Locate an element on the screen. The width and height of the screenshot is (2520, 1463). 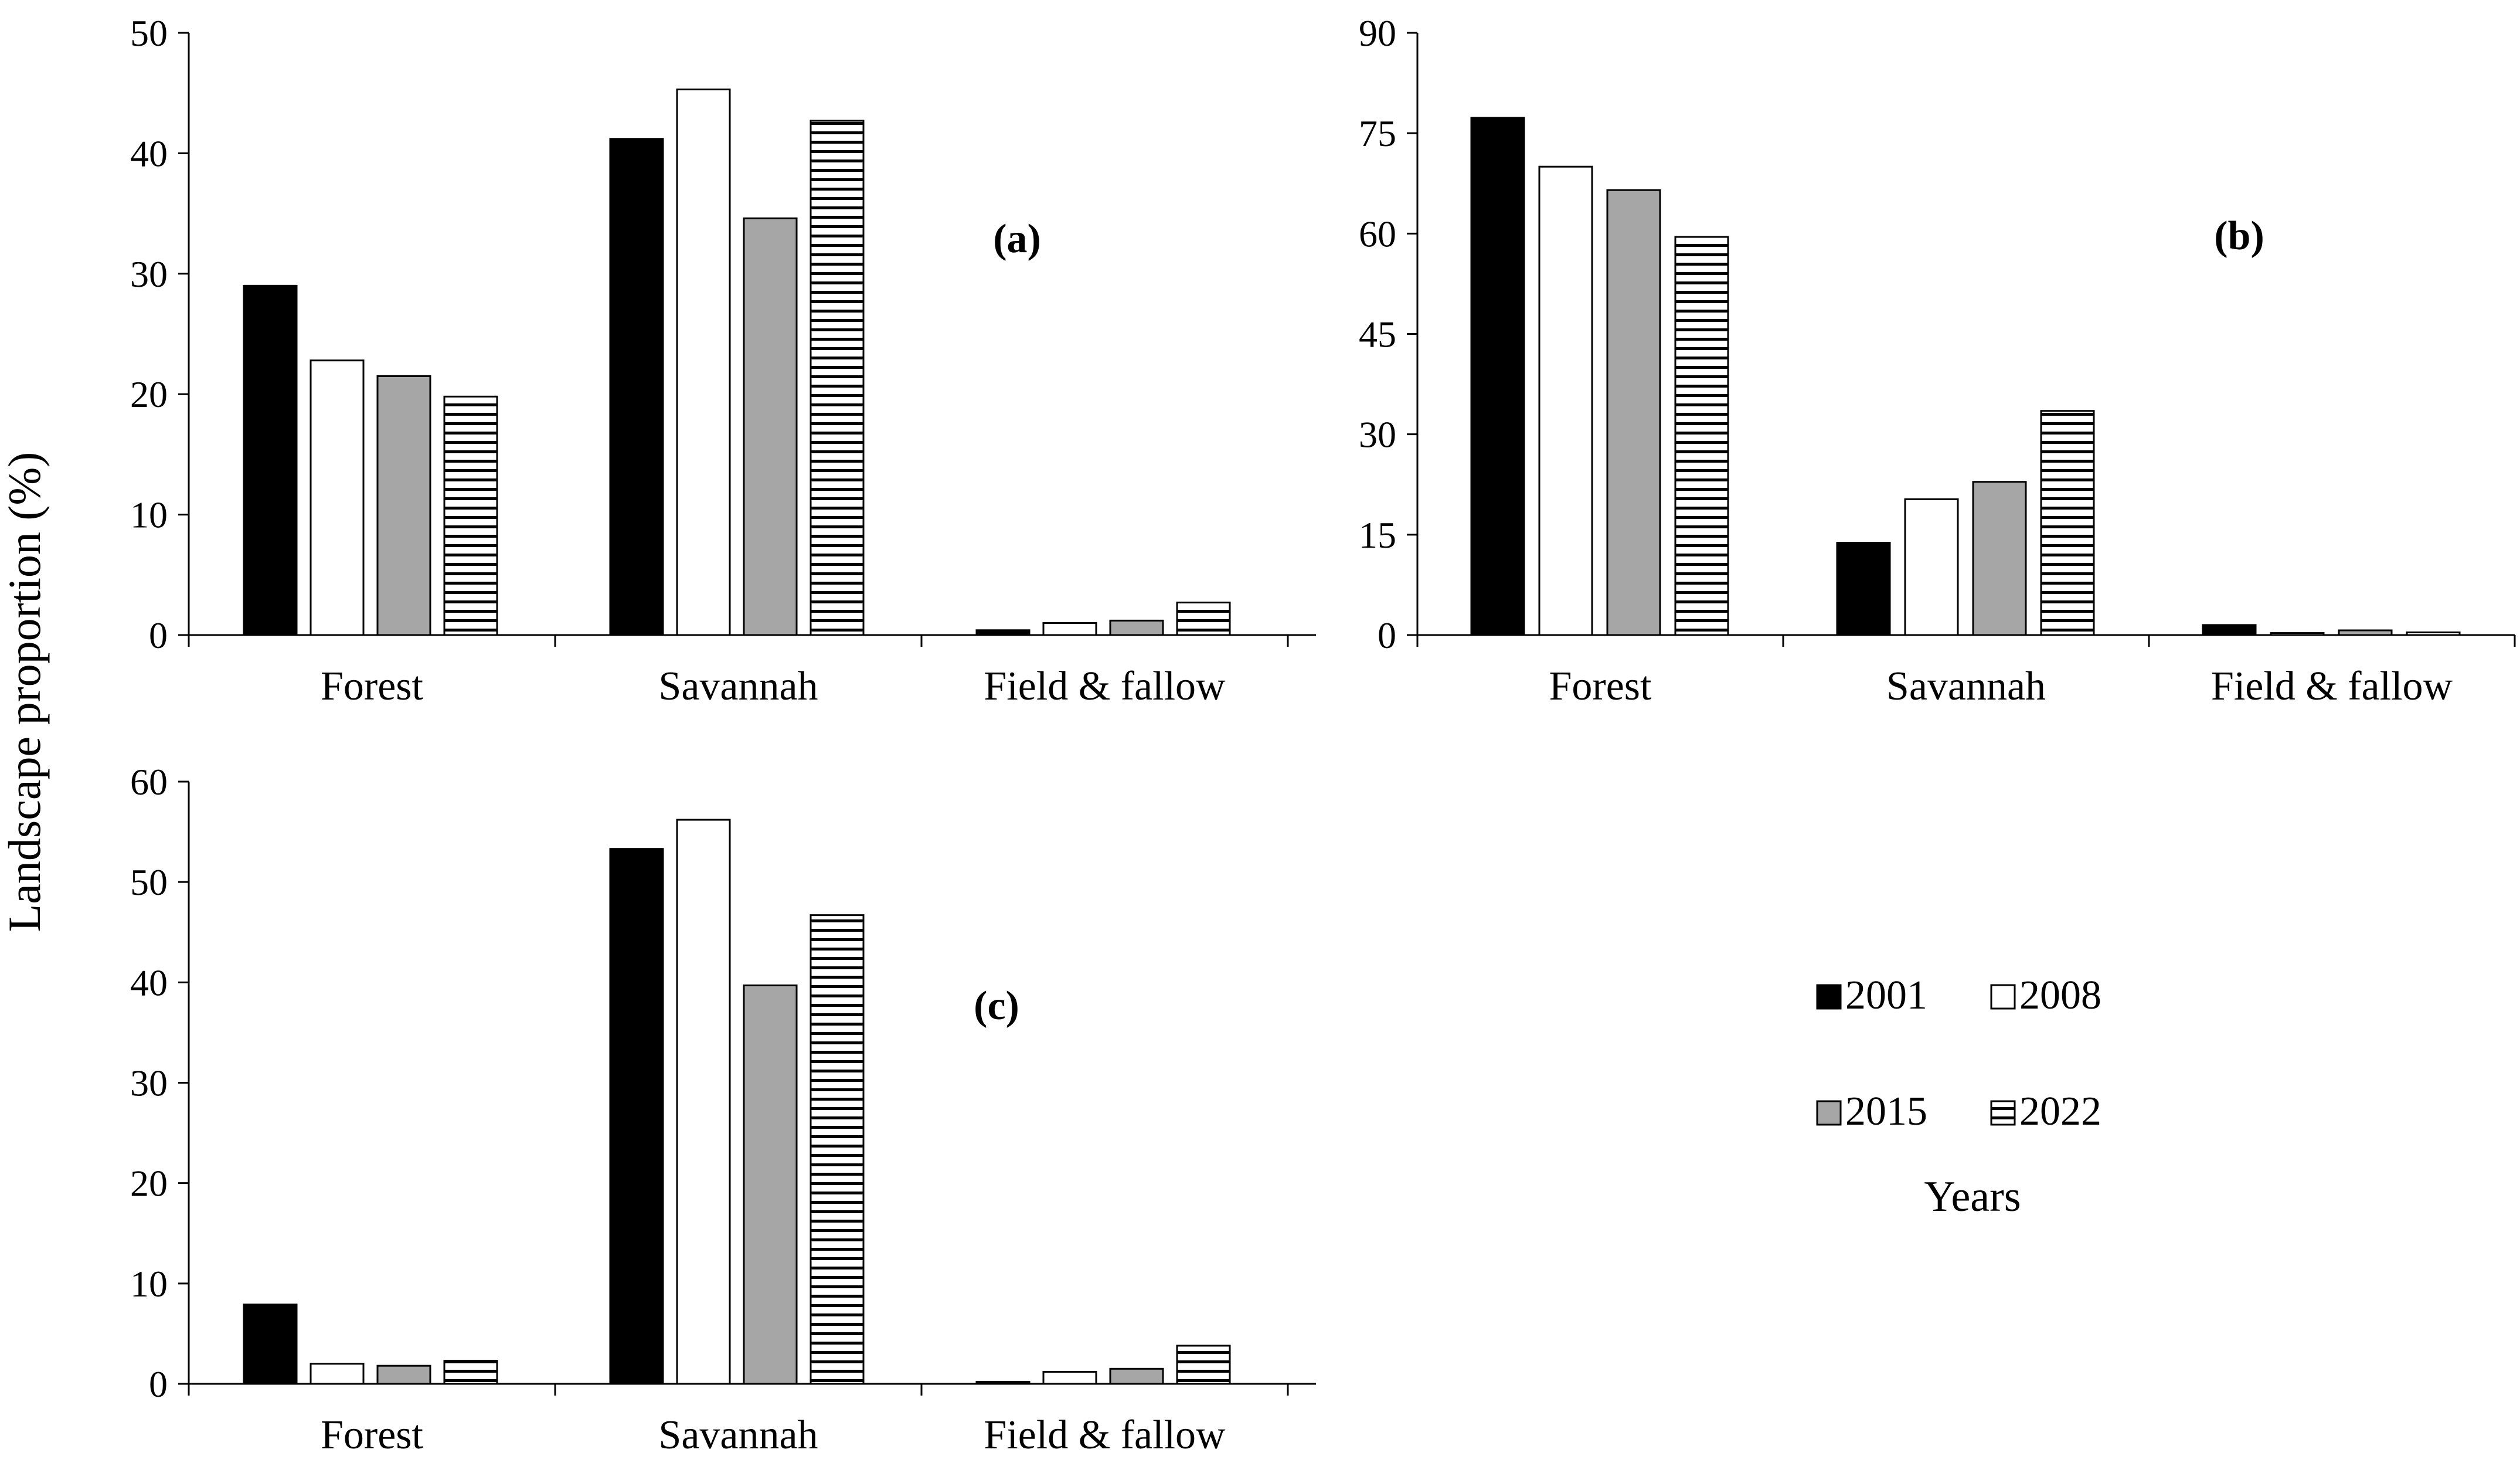
bar-b-savannah-2008 is located at coordinates (1931, 567).